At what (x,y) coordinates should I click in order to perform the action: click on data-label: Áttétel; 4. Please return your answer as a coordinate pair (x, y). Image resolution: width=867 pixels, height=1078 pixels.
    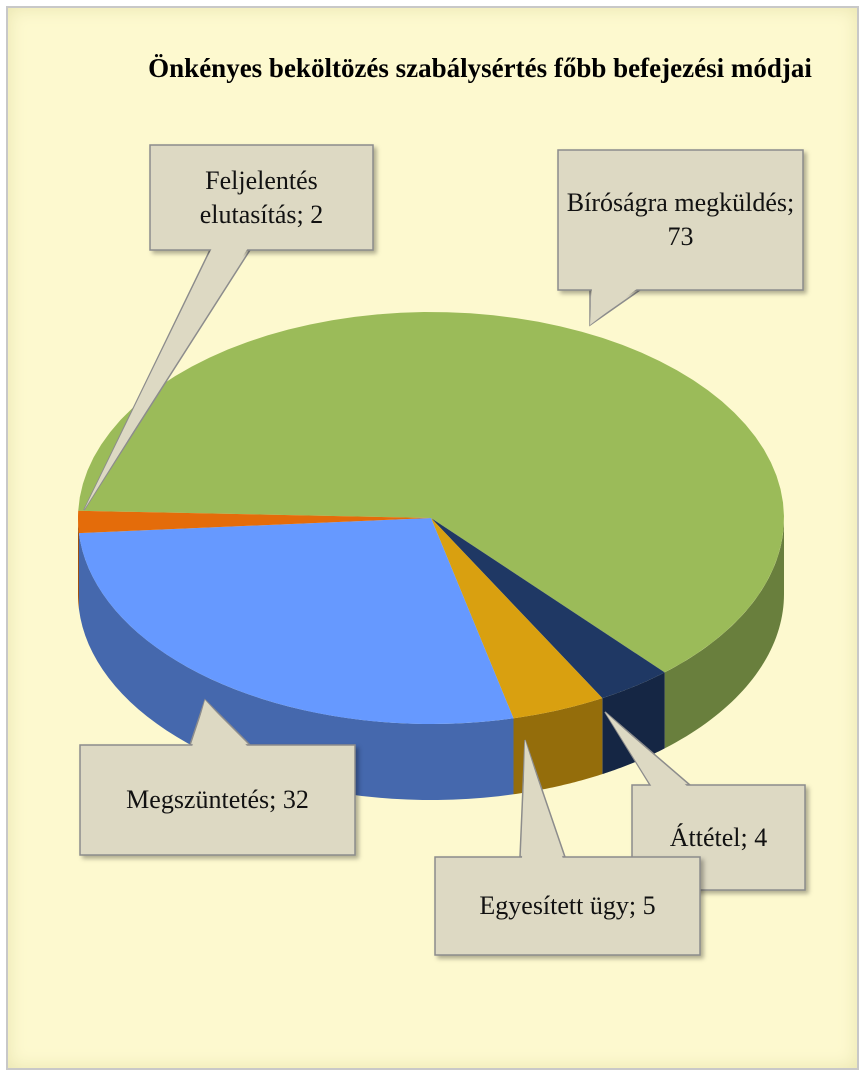
    Looking at the image, I should click on (718, 837).